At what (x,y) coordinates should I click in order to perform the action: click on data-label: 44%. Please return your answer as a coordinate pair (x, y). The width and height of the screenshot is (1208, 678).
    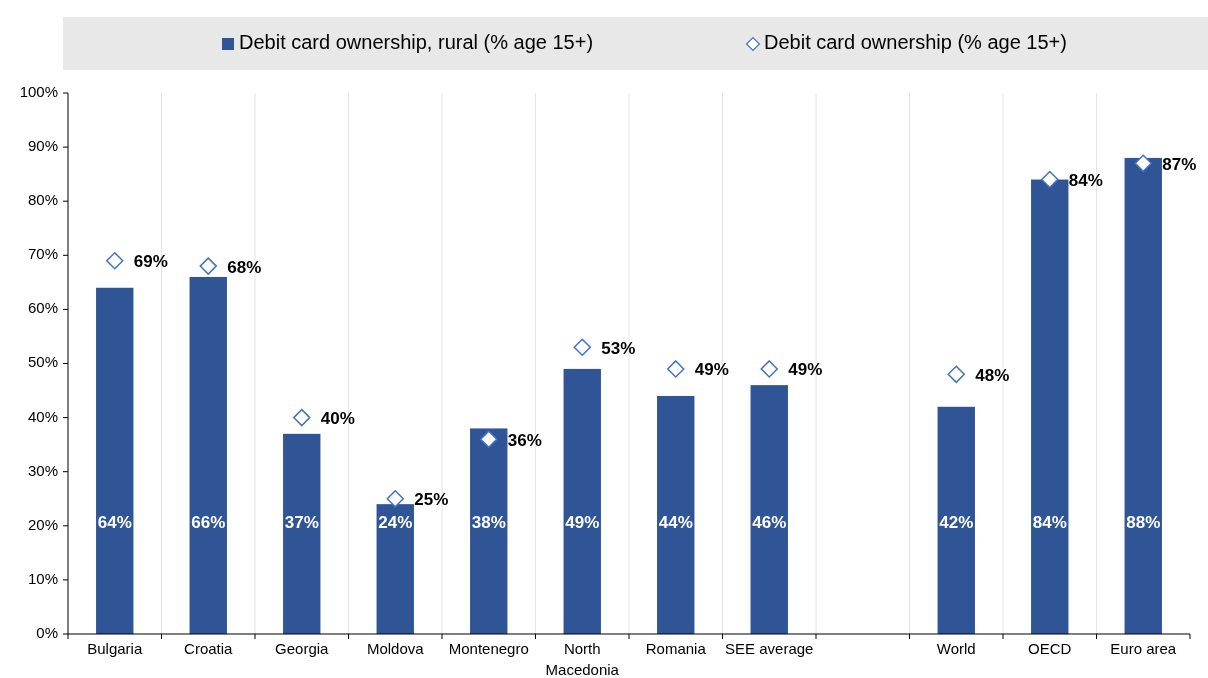
    Looking at the image, I should click on (675, 523).